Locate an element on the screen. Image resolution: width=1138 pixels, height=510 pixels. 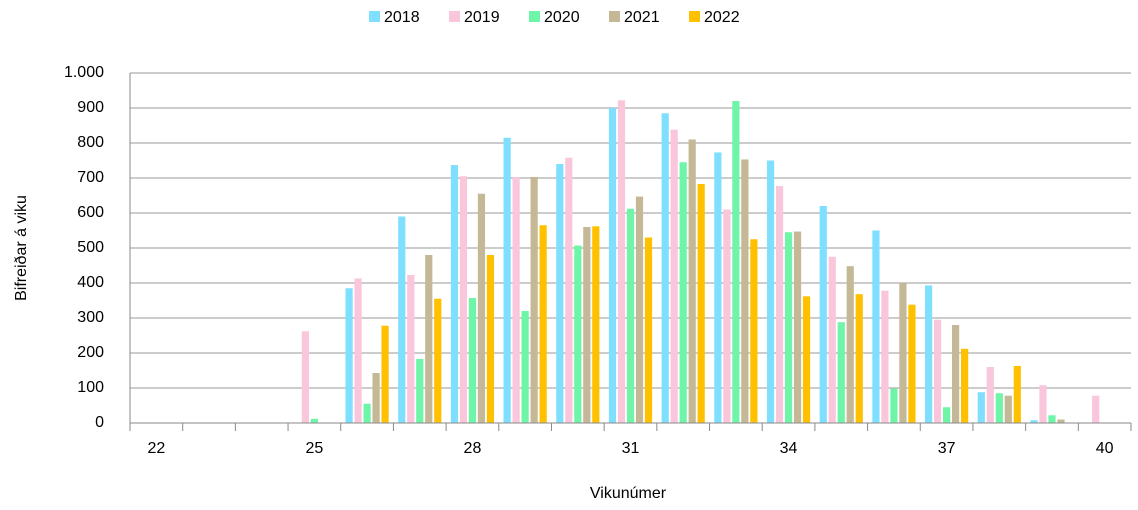
legend-label: 2022 is located at coordinates (722, 17).